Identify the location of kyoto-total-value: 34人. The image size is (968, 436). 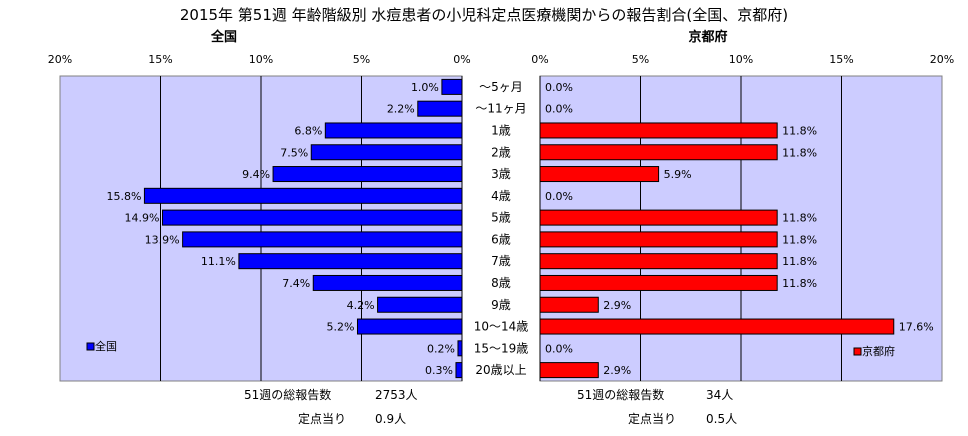
(720, 395).